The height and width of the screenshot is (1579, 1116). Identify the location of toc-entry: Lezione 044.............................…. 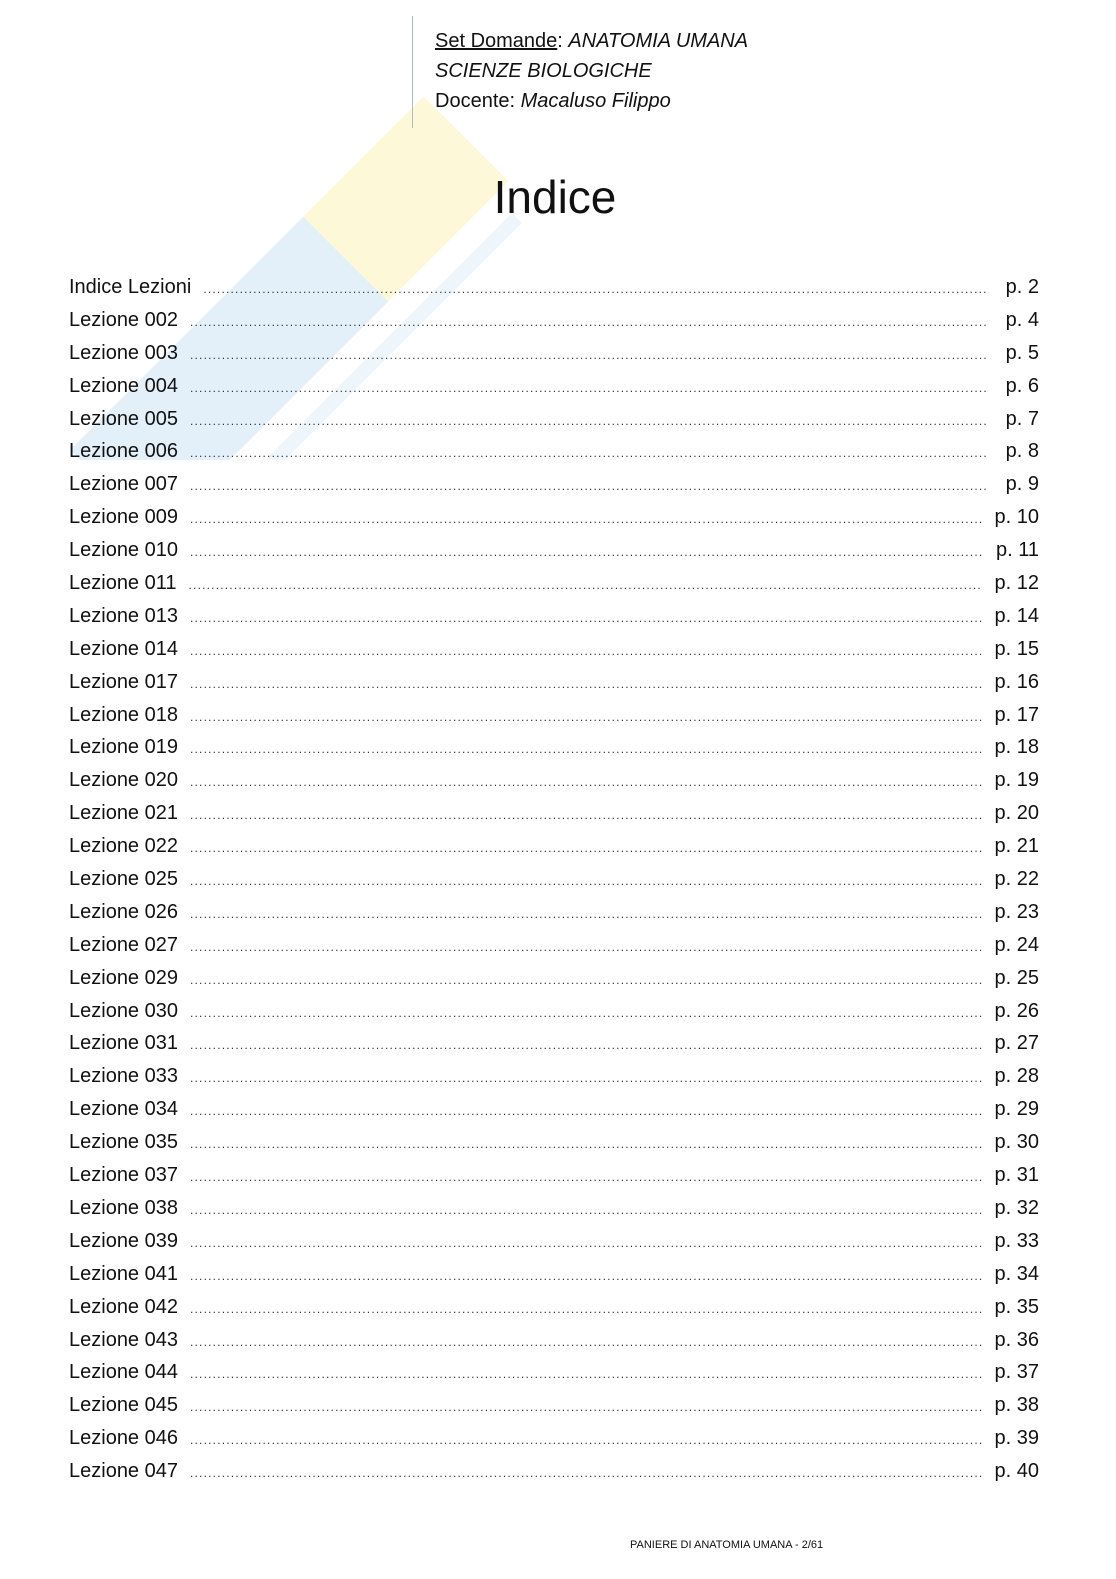
(554, 1377).